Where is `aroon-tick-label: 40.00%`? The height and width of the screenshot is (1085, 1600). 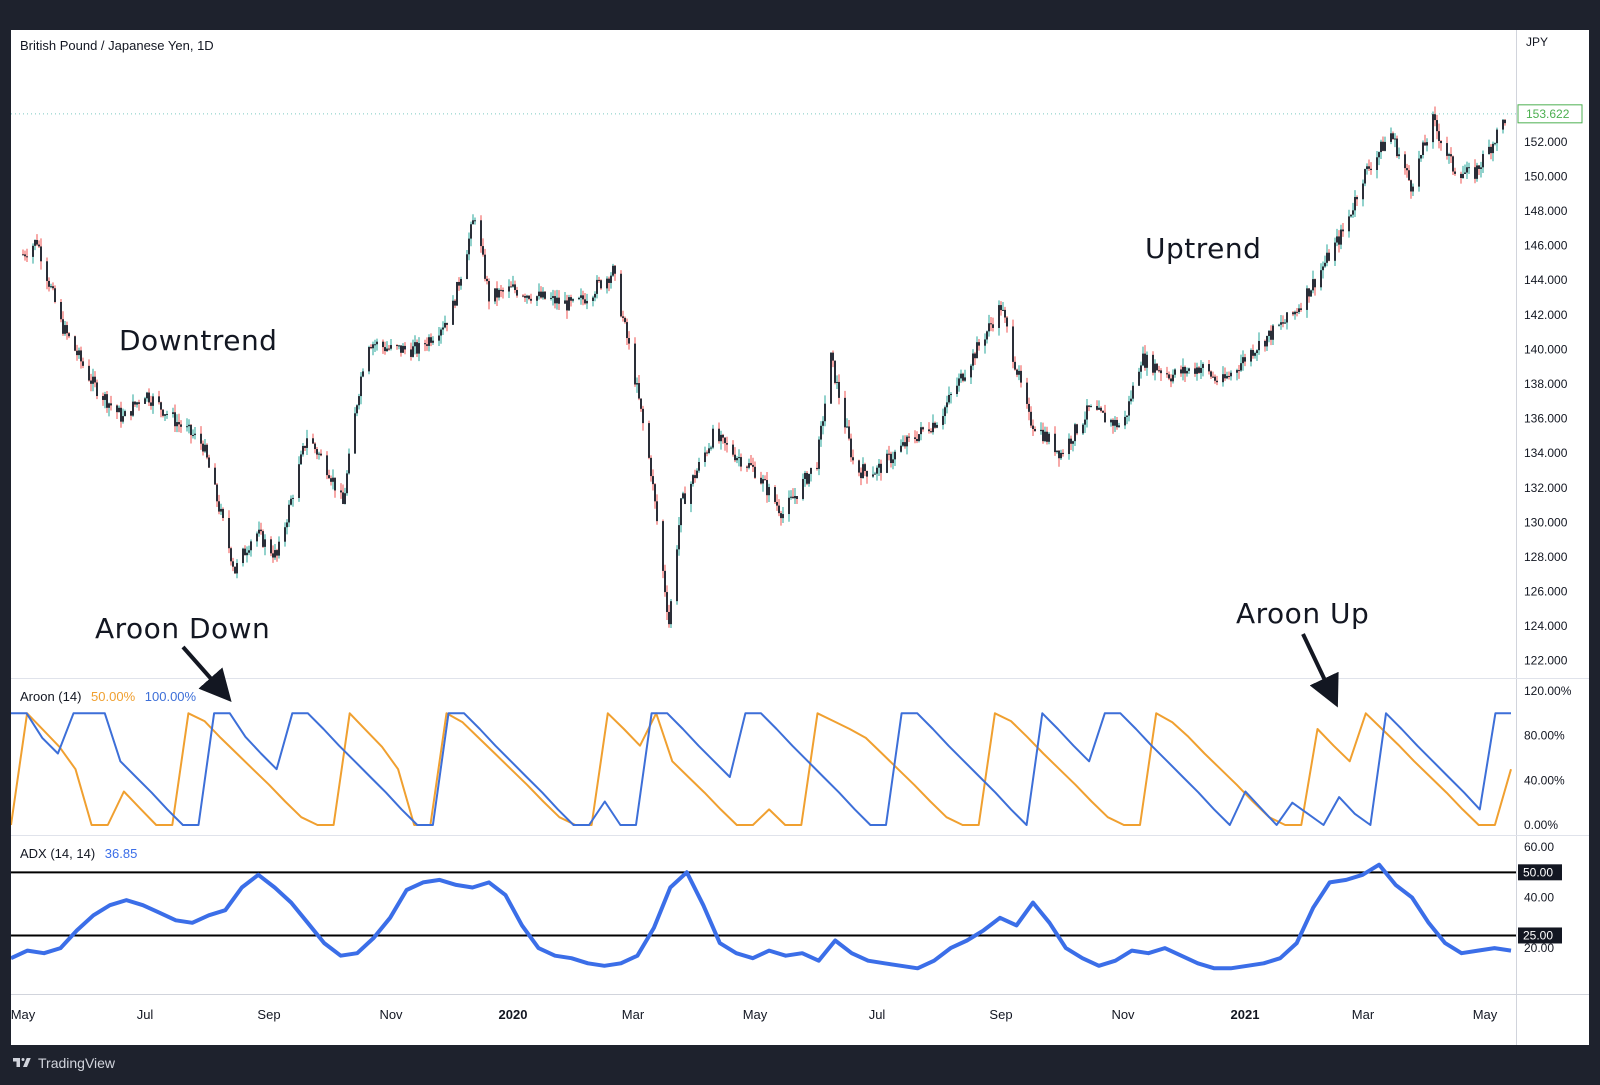 aroon-tick-label: 40.00% is located at coordinates (1544, 780).